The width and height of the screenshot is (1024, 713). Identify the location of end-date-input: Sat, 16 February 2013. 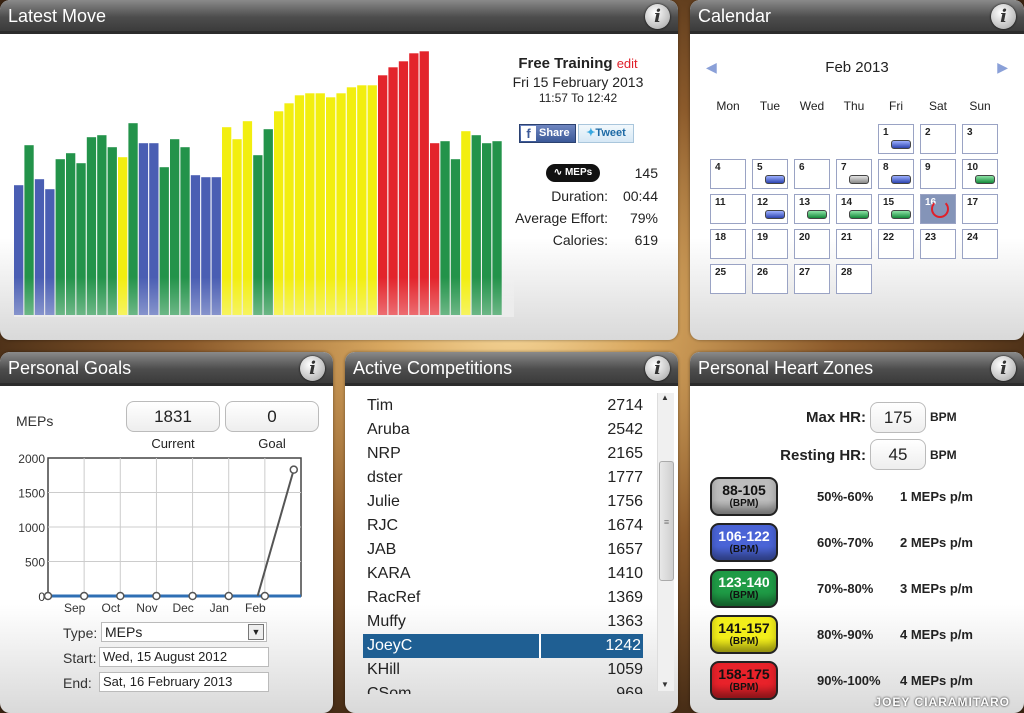
(184, 682).